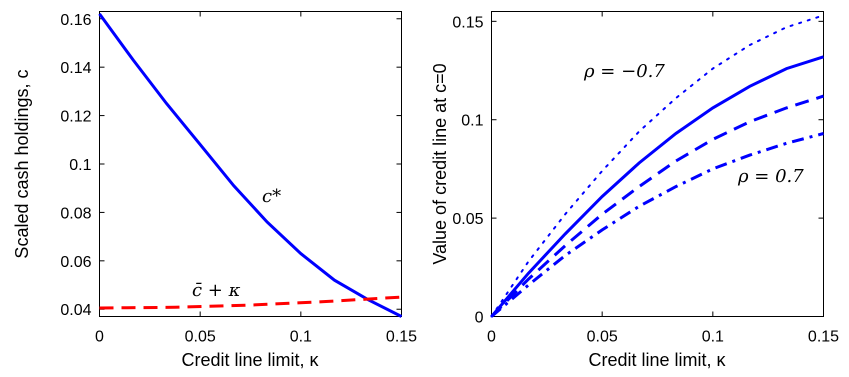  Describe the element at coordinates (22, 163) in the screenshot. I see `left-y-axis-label: Scaled cash holdings, c` at that location.